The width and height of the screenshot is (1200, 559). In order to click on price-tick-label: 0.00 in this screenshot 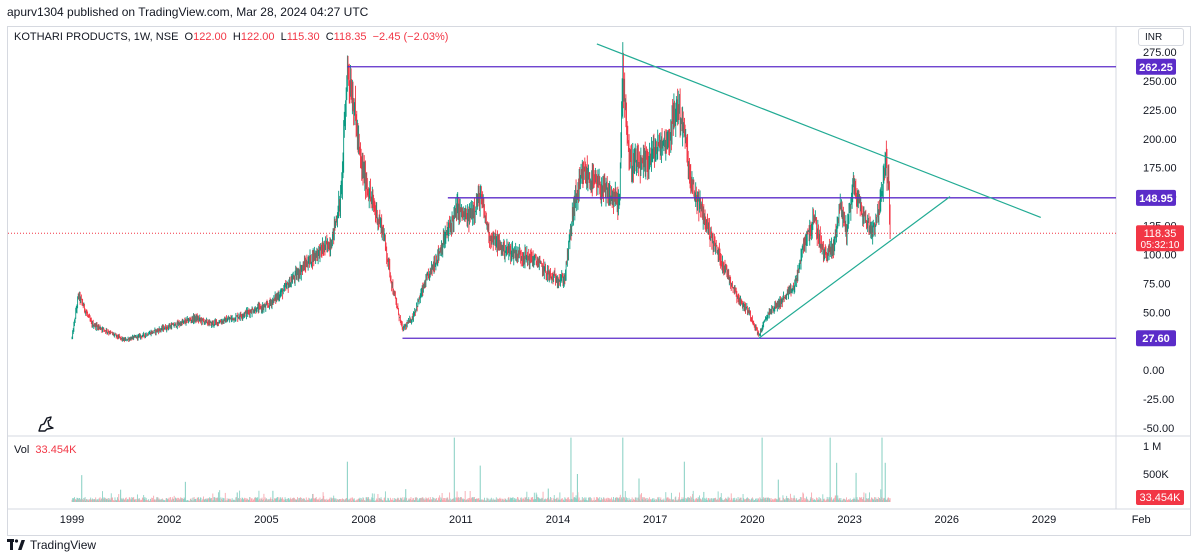, I will do `click(1153, 371)`.